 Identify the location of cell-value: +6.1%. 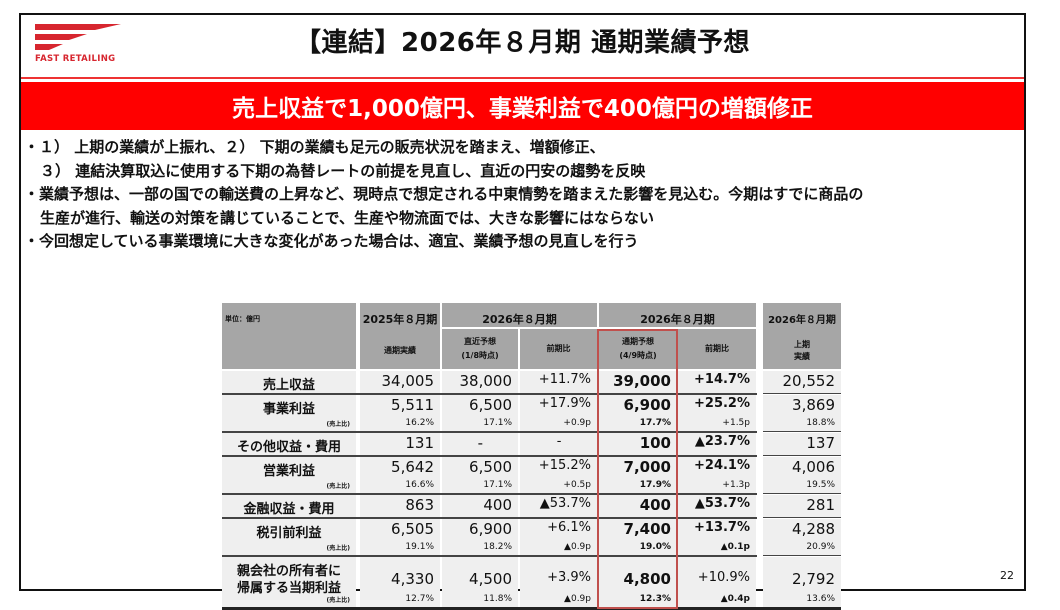
(569, 527).